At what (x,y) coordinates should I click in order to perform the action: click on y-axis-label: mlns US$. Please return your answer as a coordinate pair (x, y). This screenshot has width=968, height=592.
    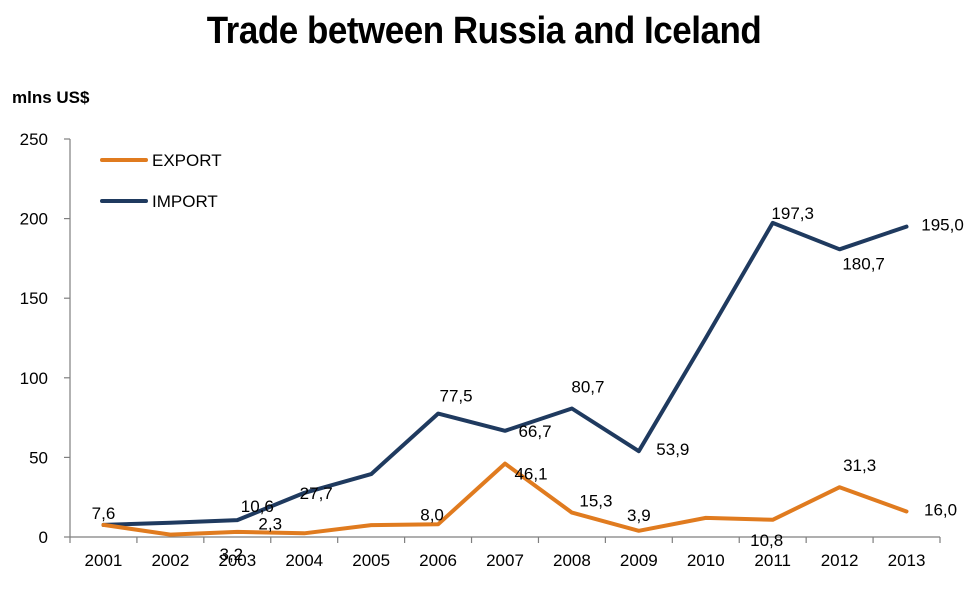
    Looking at the image, I should click on (51, 97).